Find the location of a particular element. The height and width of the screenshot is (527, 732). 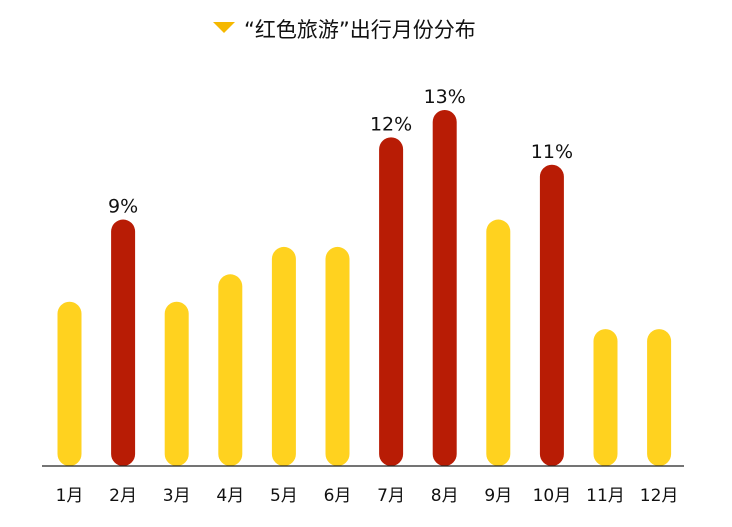

data-label-2: 9% is located at coordinates (123, 207).